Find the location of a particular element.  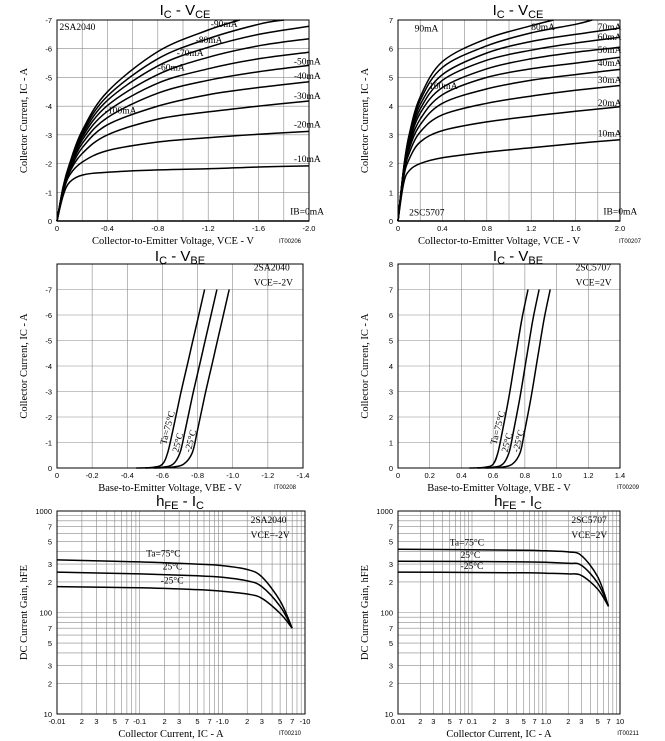

x-tick-label: -1.4 is located at coordinates (303, 475).